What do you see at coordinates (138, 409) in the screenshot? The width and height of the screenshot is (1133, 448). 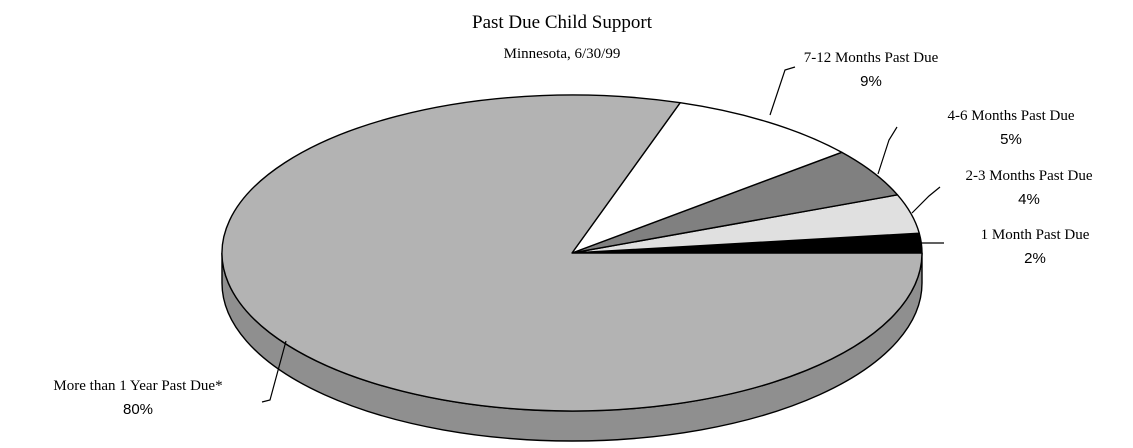 I see `slice-value-more-than-1-year: 80%` at bounding box center [138, 409].